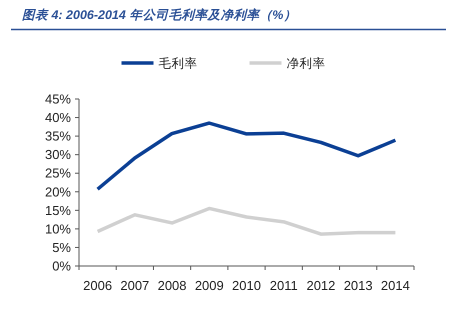 The height and width of the screenshot is (335, 451). Describe the element at coordinates (306, 63) in the screenshot. I see `legend: 净利率` at that location.